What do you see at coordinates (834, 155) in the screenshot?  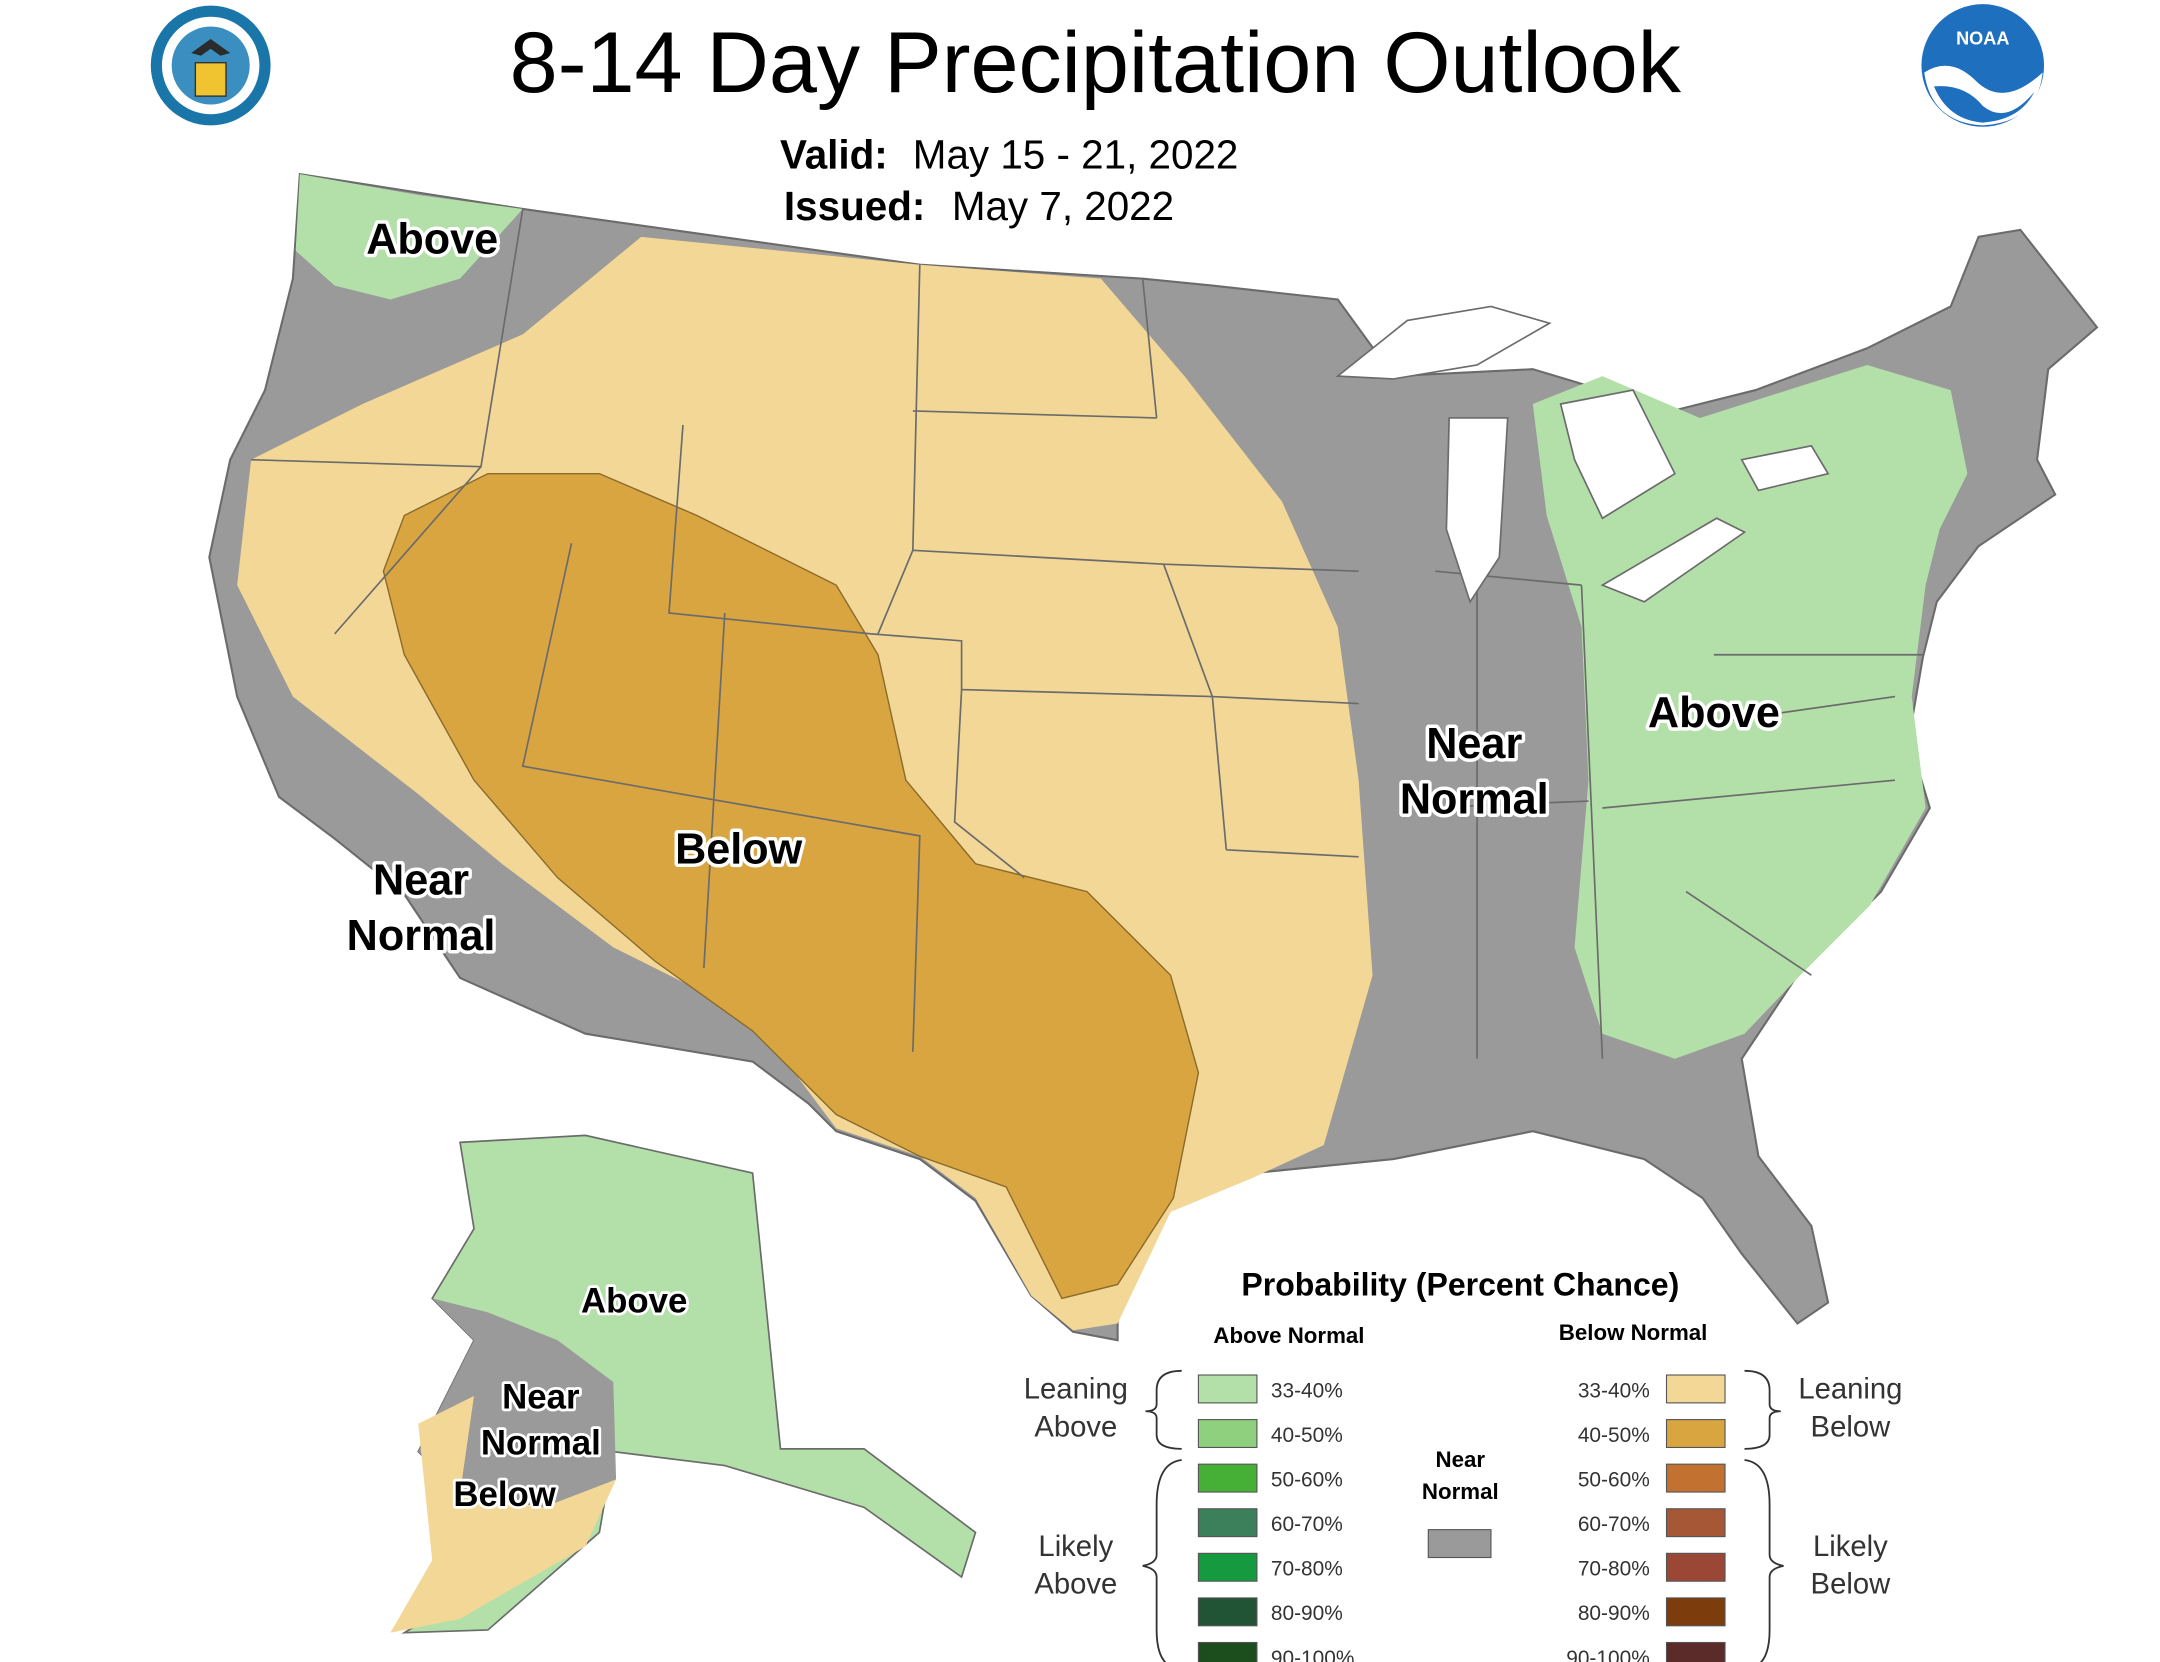 I see `valid-label: Valid:` at bounding box center [834, 155].